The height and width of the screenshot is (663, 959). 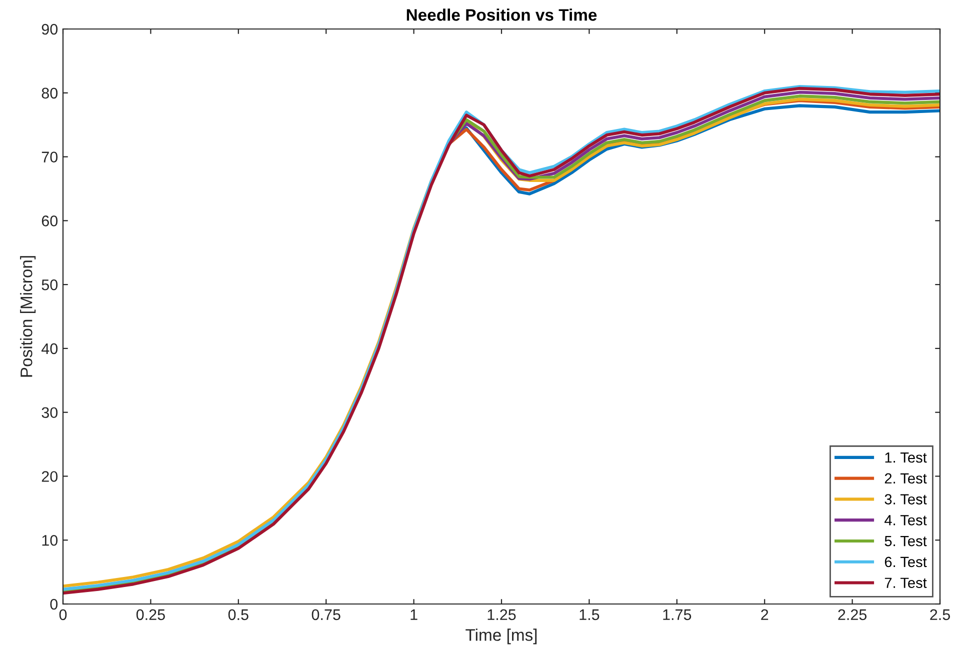 I want to click on y-tick-label: 90, so click(x=50, y=29).